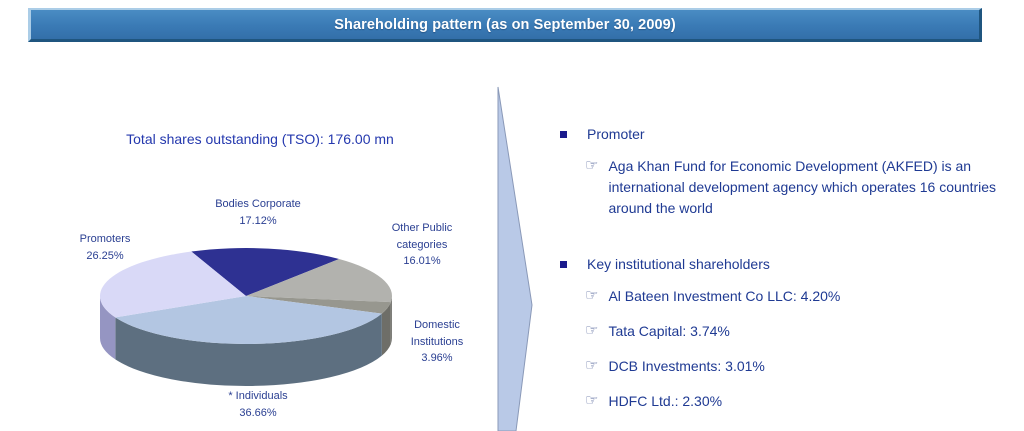  What do you see at coordinates (724, 296) in the screenshot?
I see `bullet-item-text: Al Bateen Investment Co LLC: 4.20%` at bounding box center [724, 296].